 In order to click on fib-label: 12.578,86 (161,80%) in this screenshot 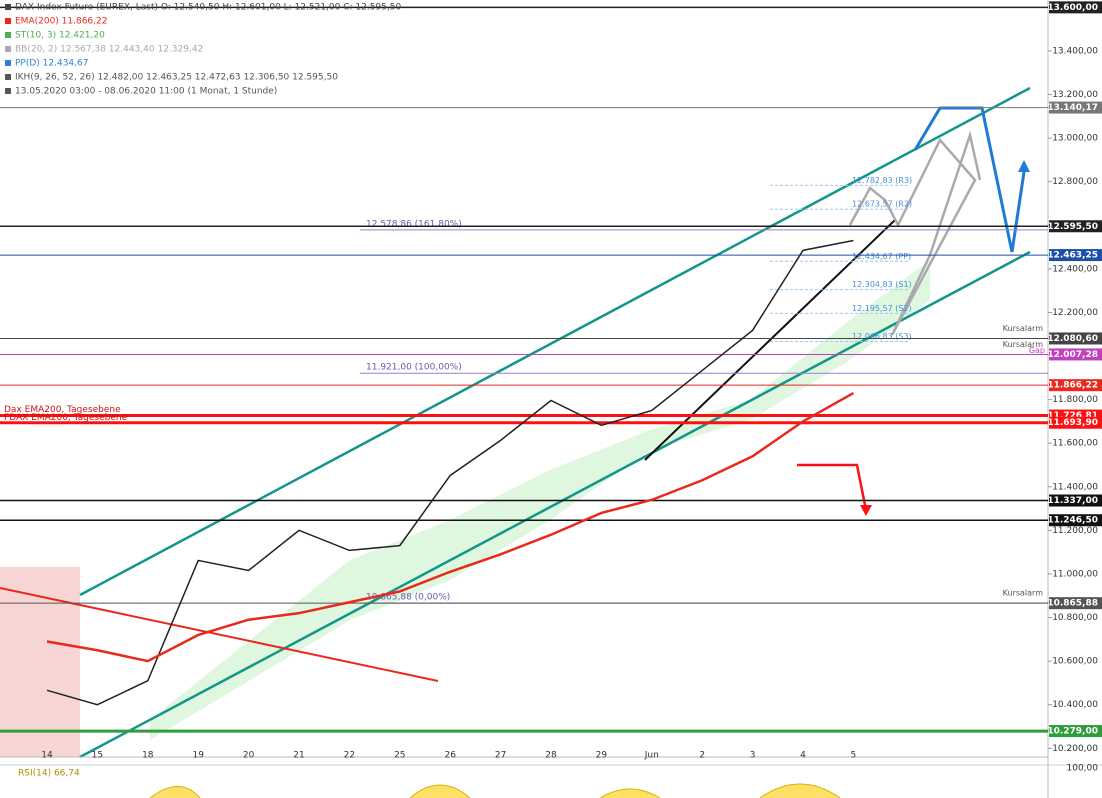, I will do `click(414, 224)`.